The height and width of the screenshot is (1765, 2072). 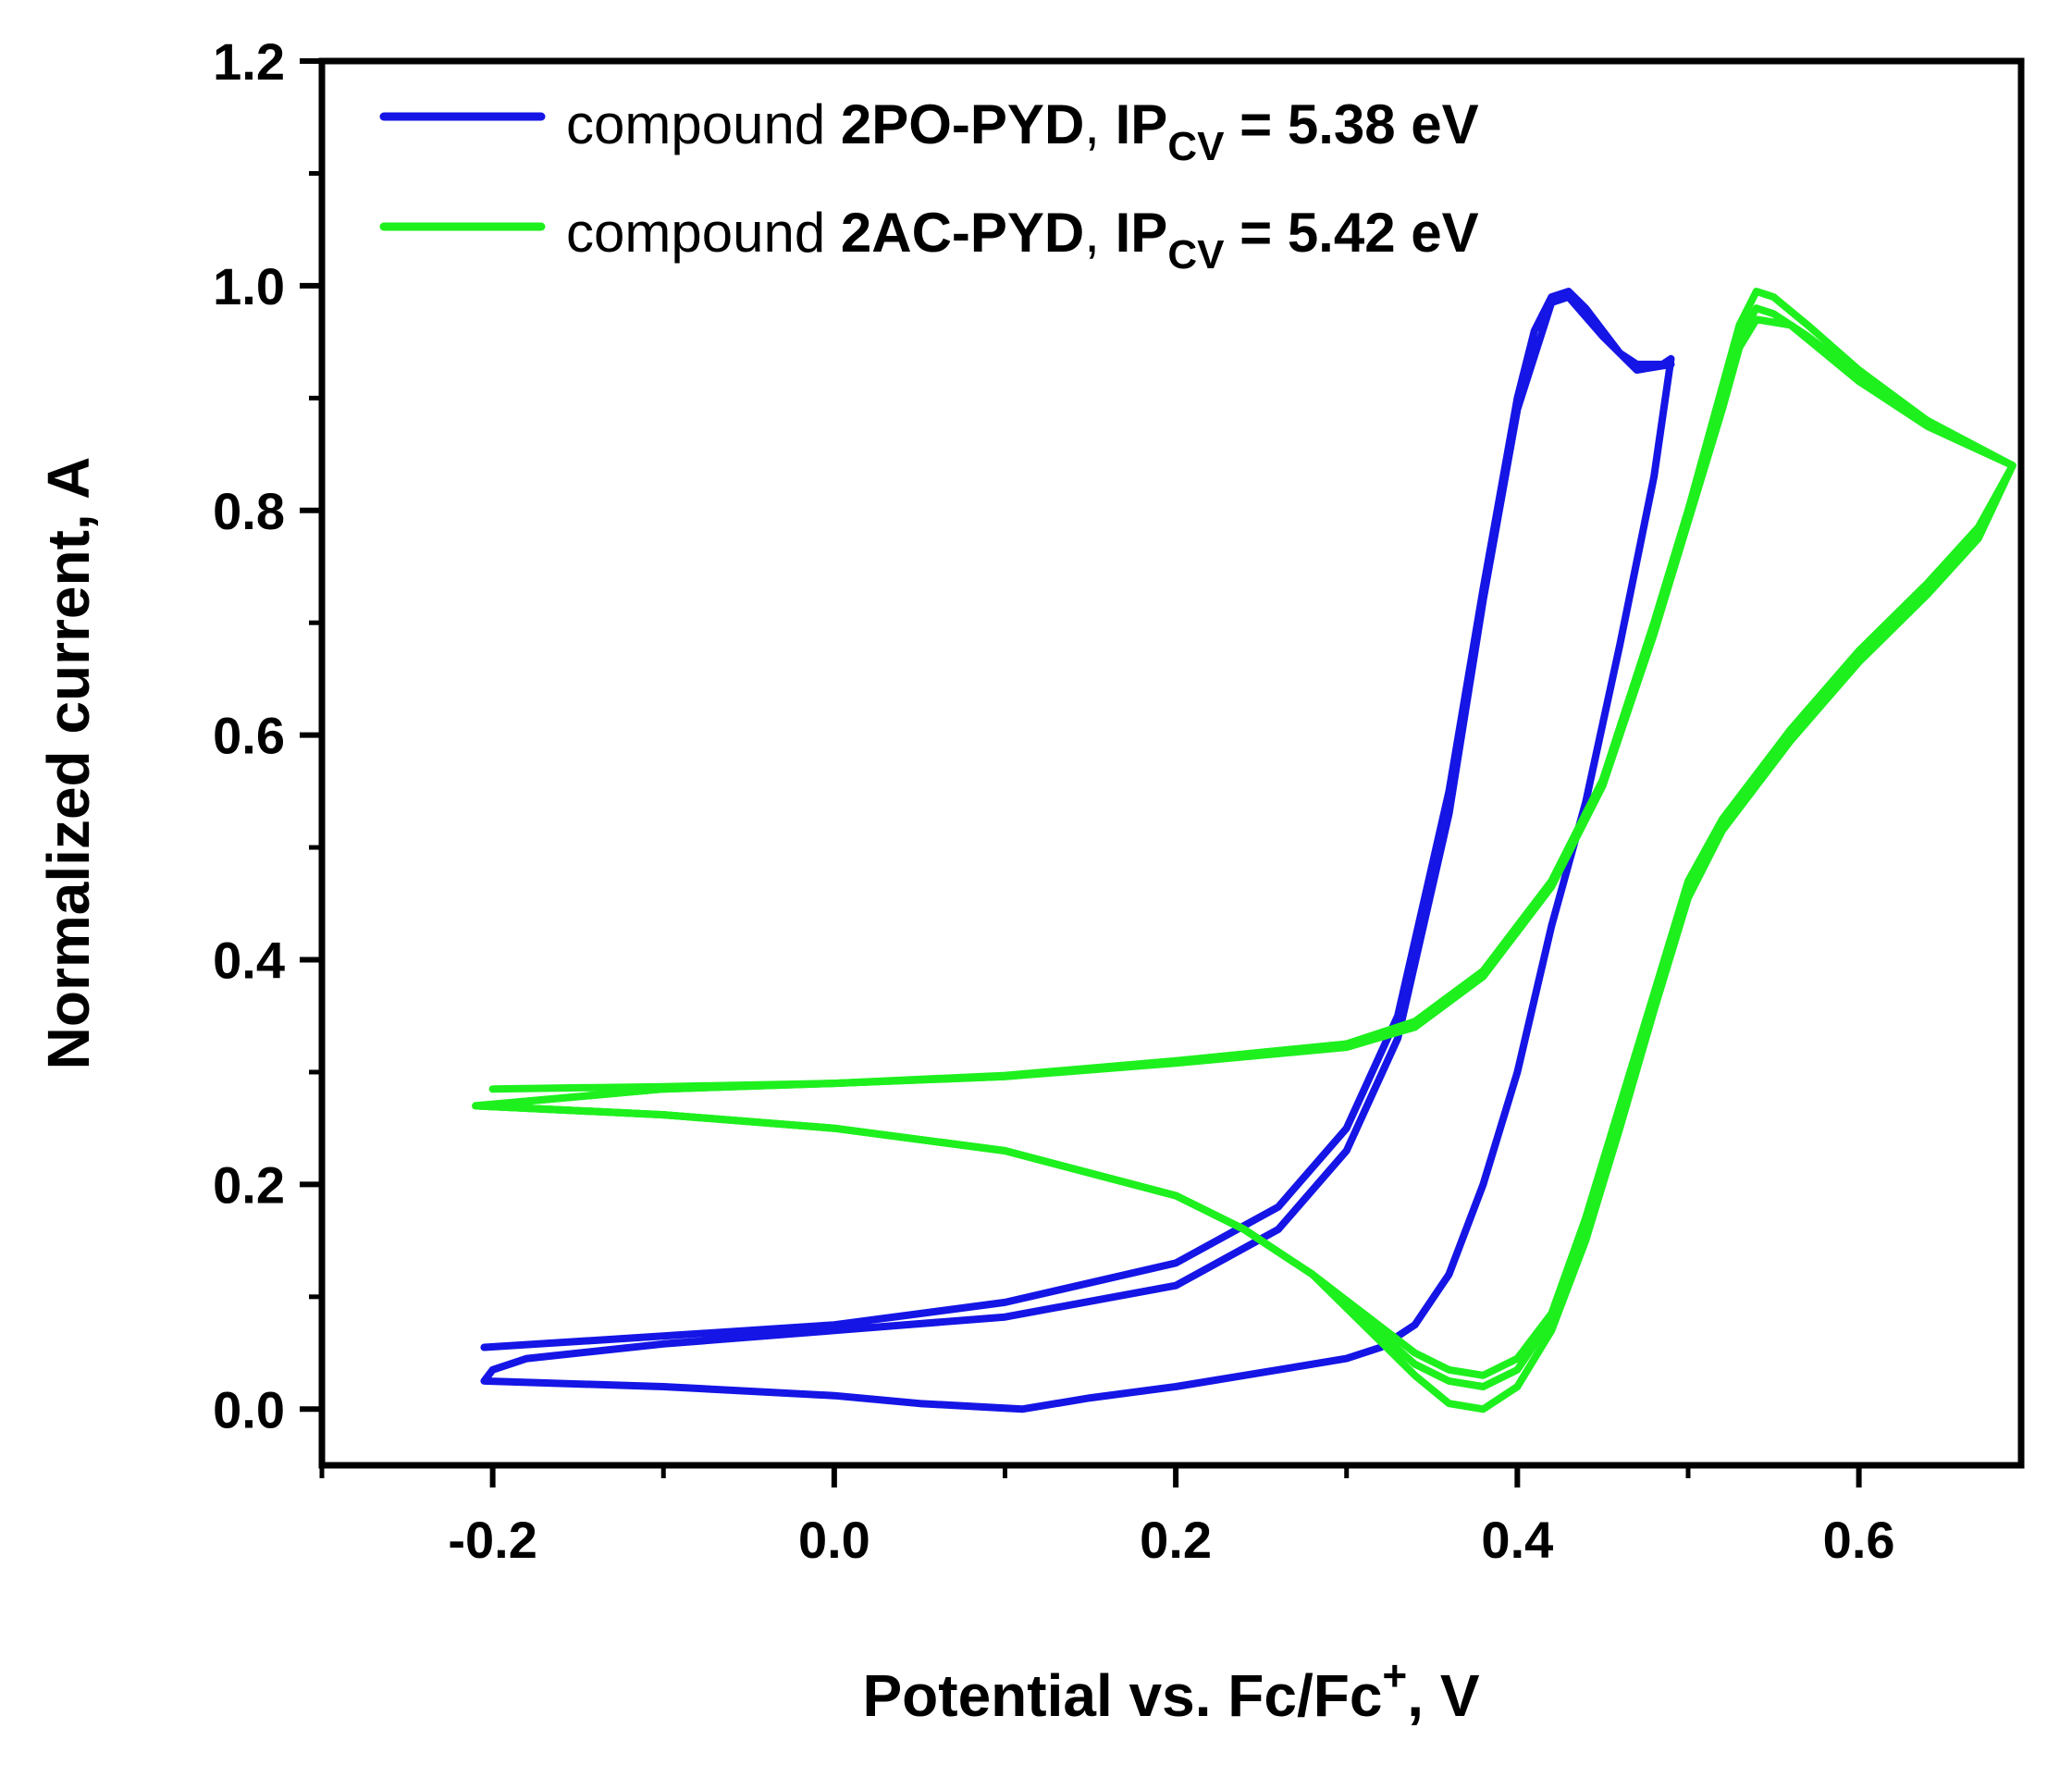 I want to click on y-tick-label: 0.8, so click(x=249, y=511).